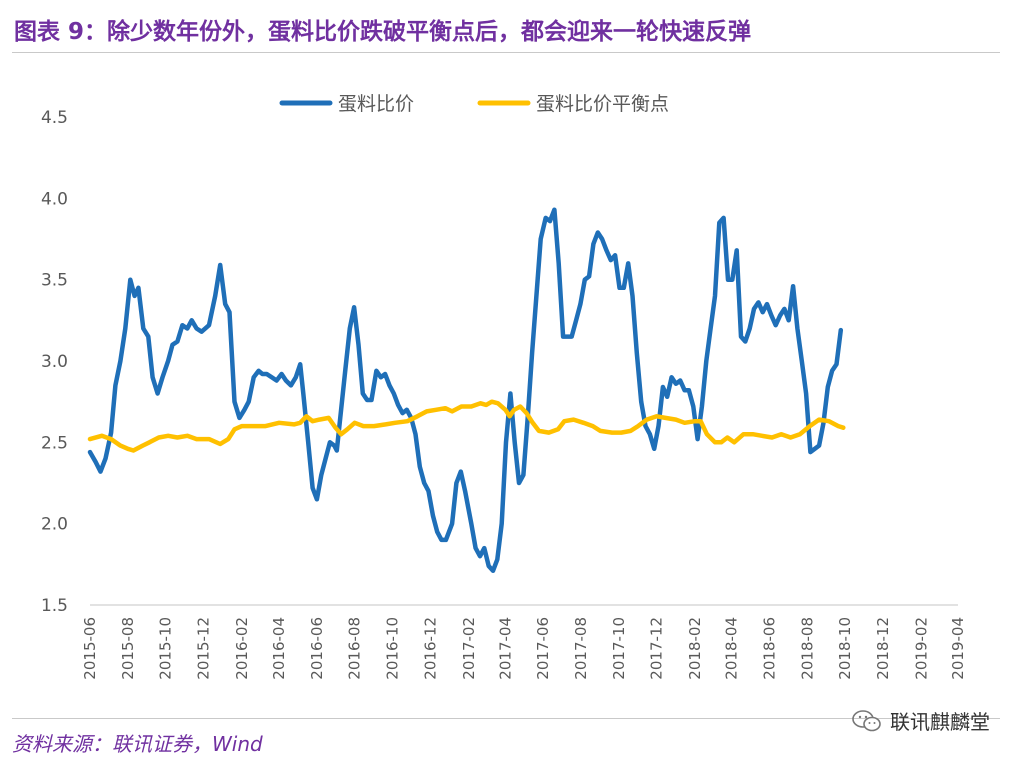  What do you see at coordinates (166, 648) in the screenshot?
I see `x-tick-label: 2015-10` at bounding box center [166, 648].